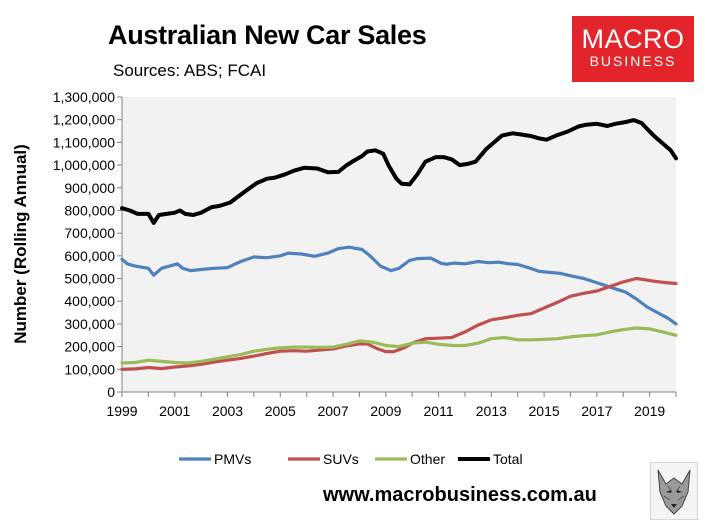 This screenshot has width=708, height=528. What do you see at coordinates (232, 459) in the screenshot?
I see `legend-label-pmvs: PMVs` at bounding box center [232, 459].